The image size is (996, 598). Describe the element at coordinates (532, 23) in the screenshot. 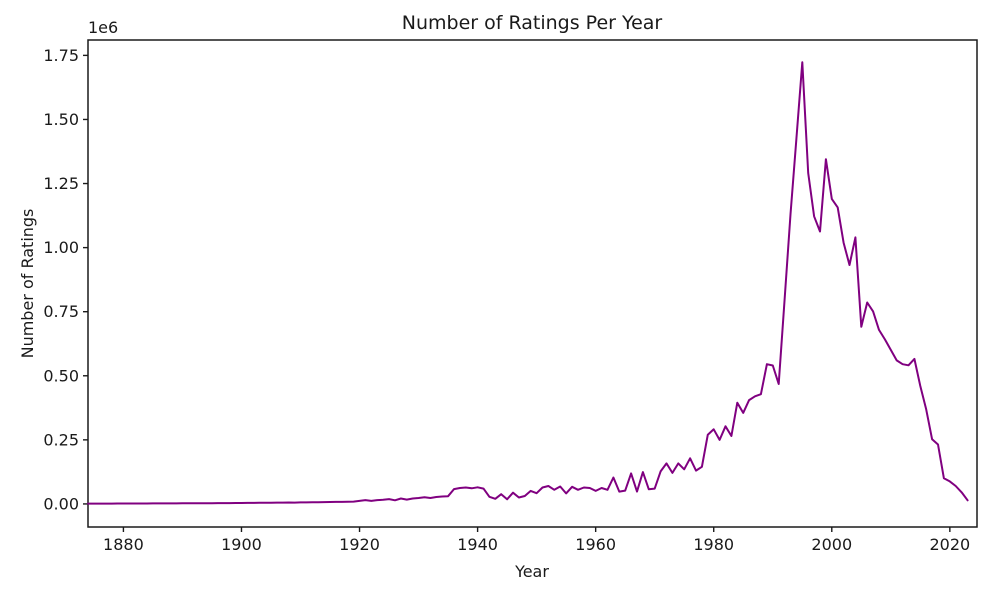

I see `chart-title: Number of Ratings Per Year` at that location.